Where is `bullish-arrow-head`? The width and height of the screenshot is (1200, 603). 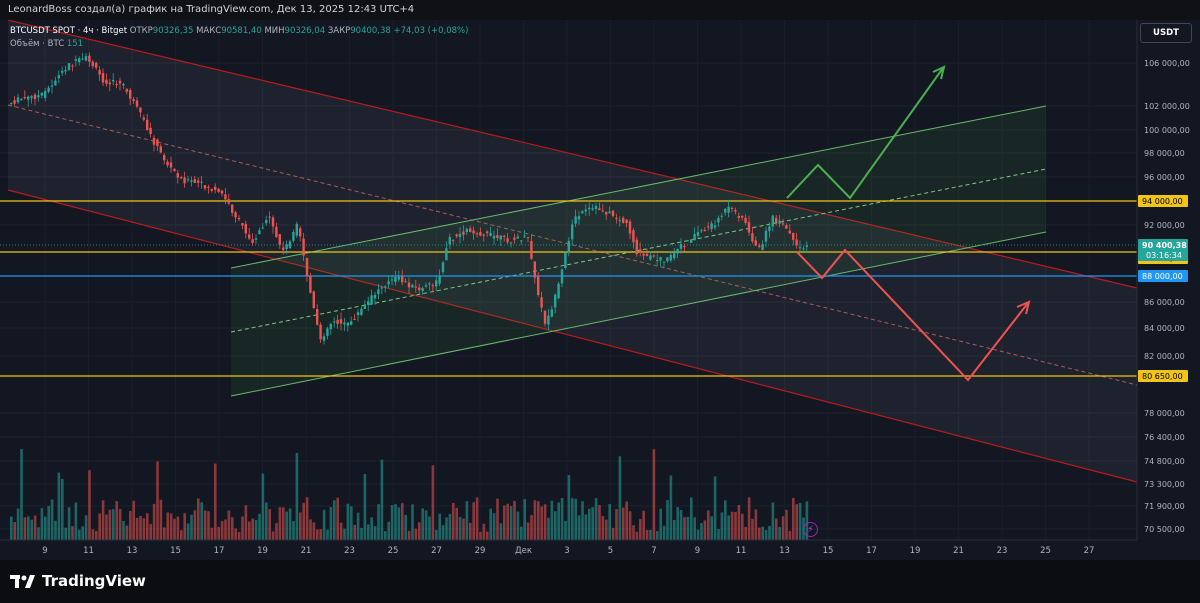 bullish-arrow-head is located at coordinates (939, 72).